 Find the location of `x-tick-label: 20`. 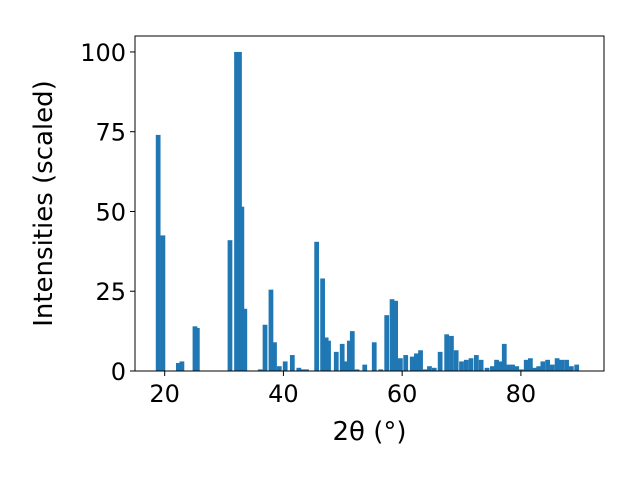

x-tick-label: 20 is located at coordinates (164, 394).